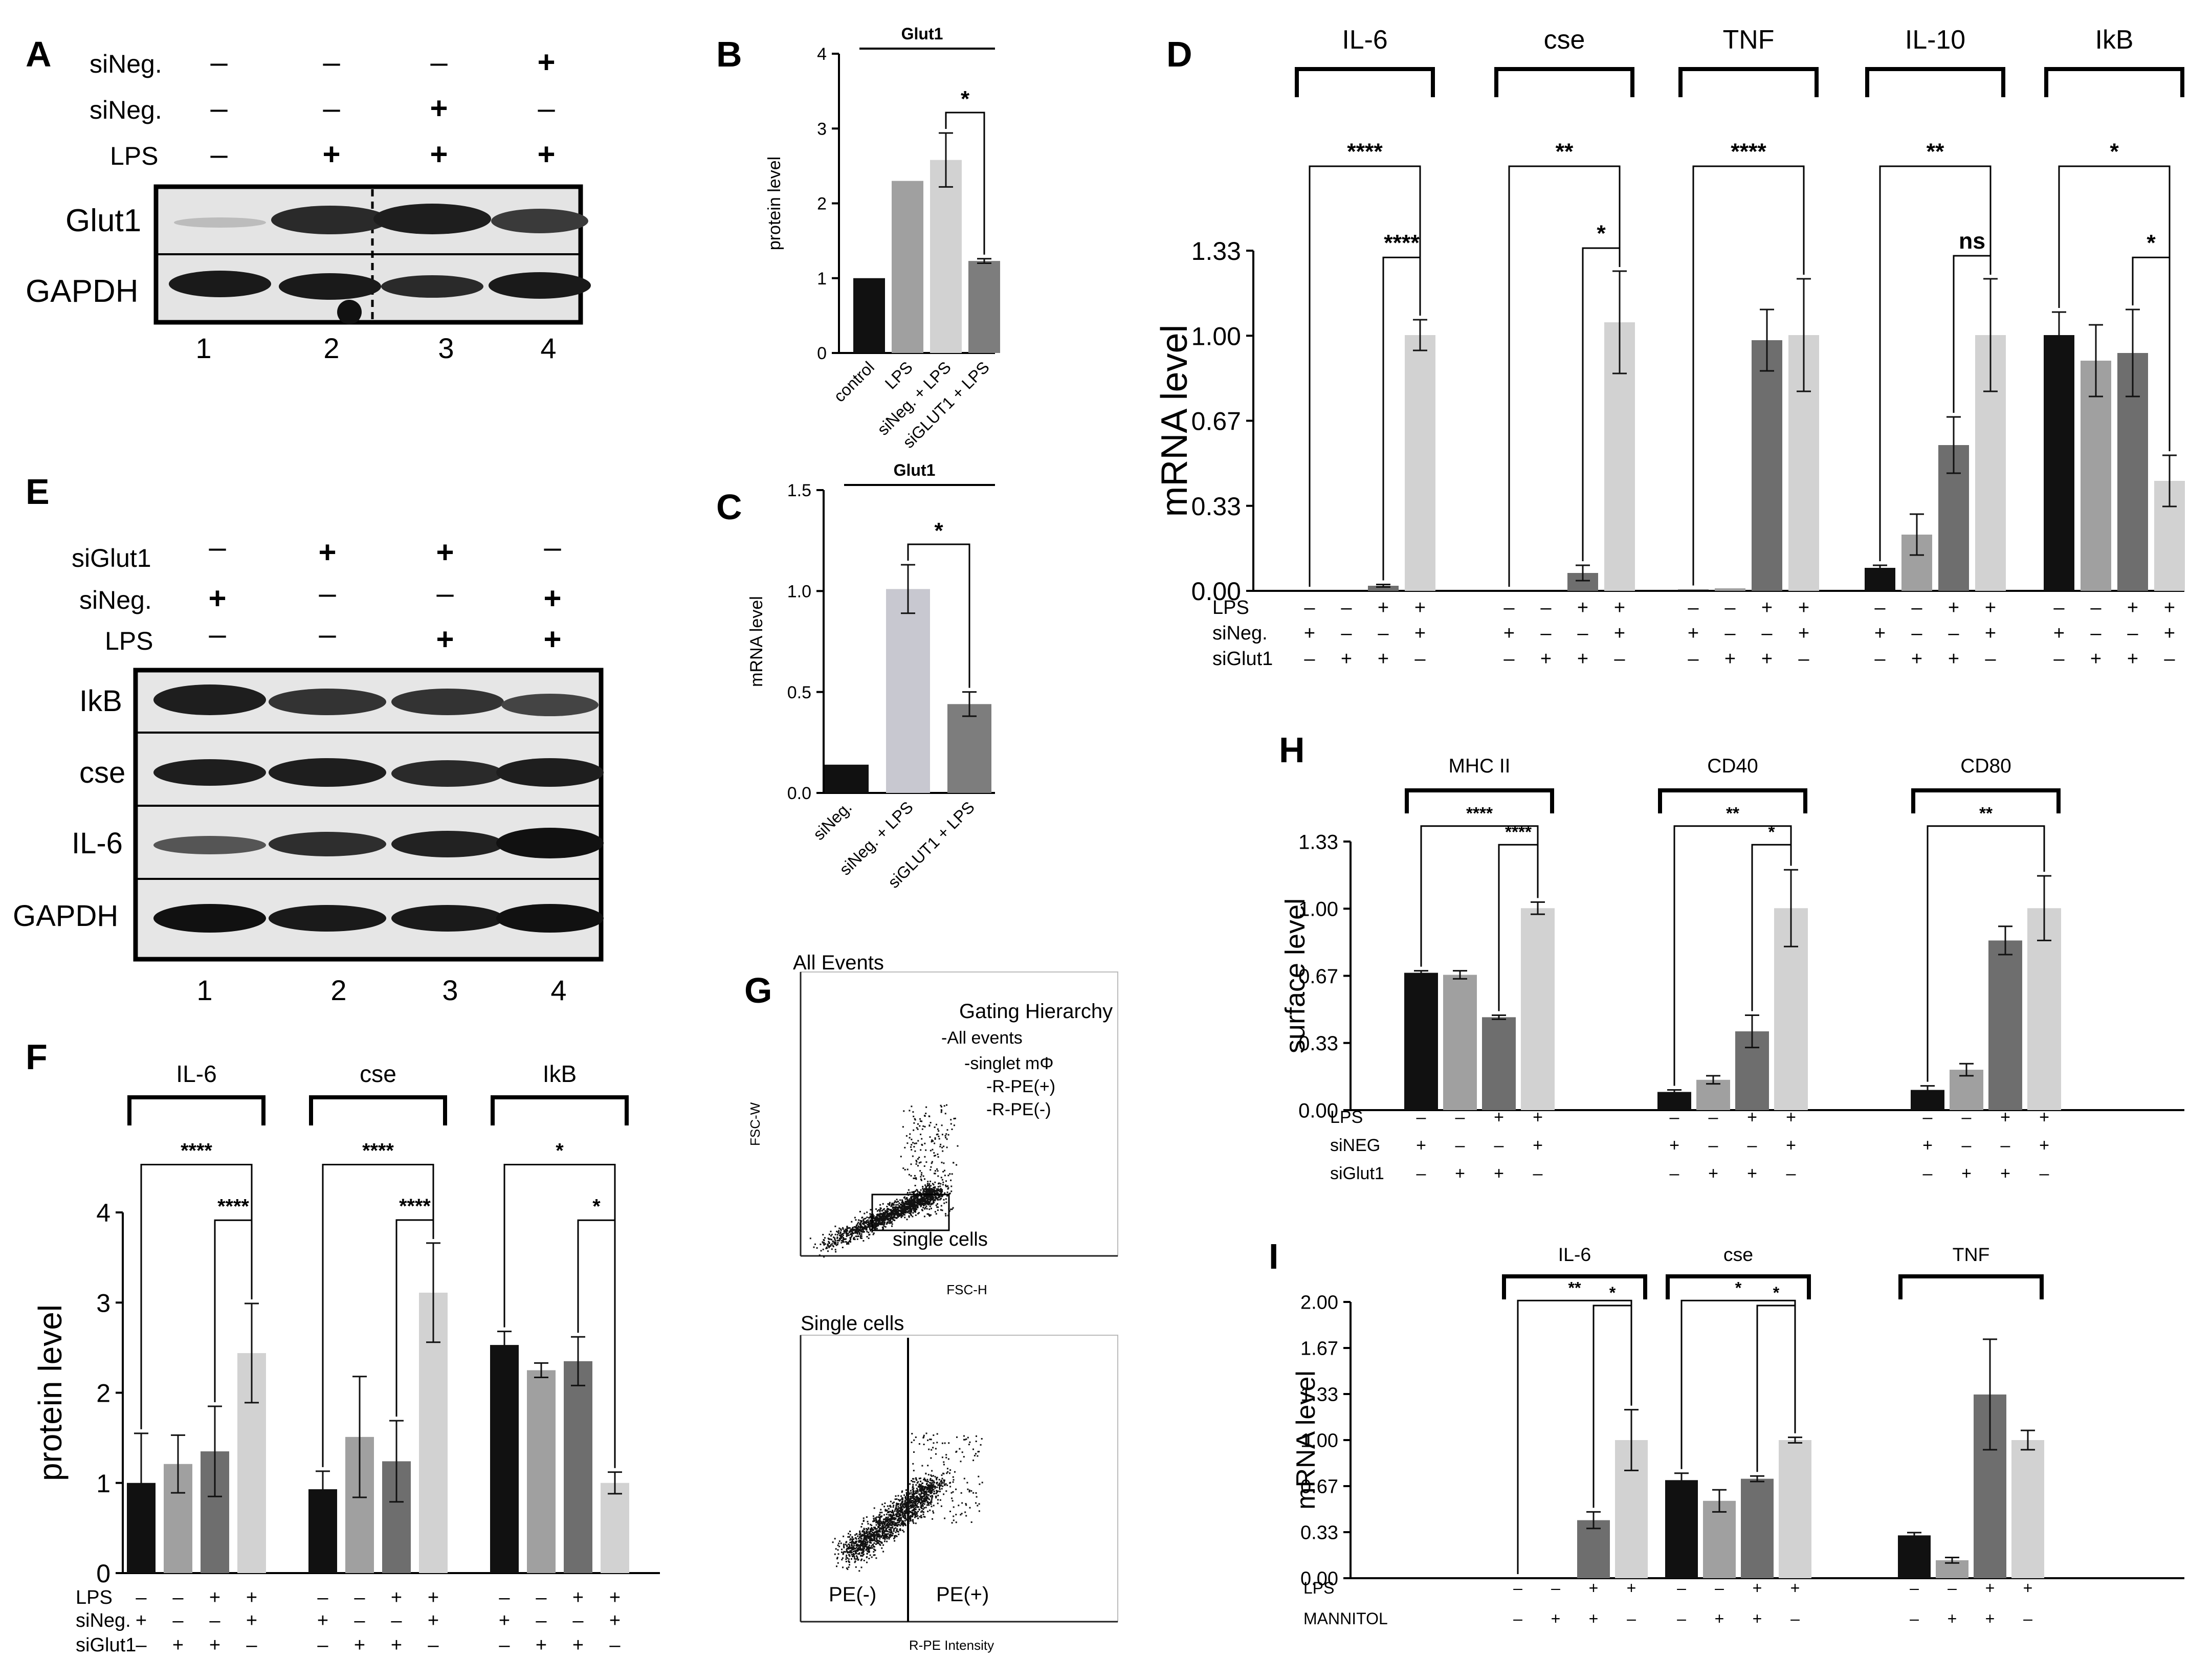 This screenshot has width=2212, height=1680. I want to click on panel-letter-A: A, so click(39, 54).